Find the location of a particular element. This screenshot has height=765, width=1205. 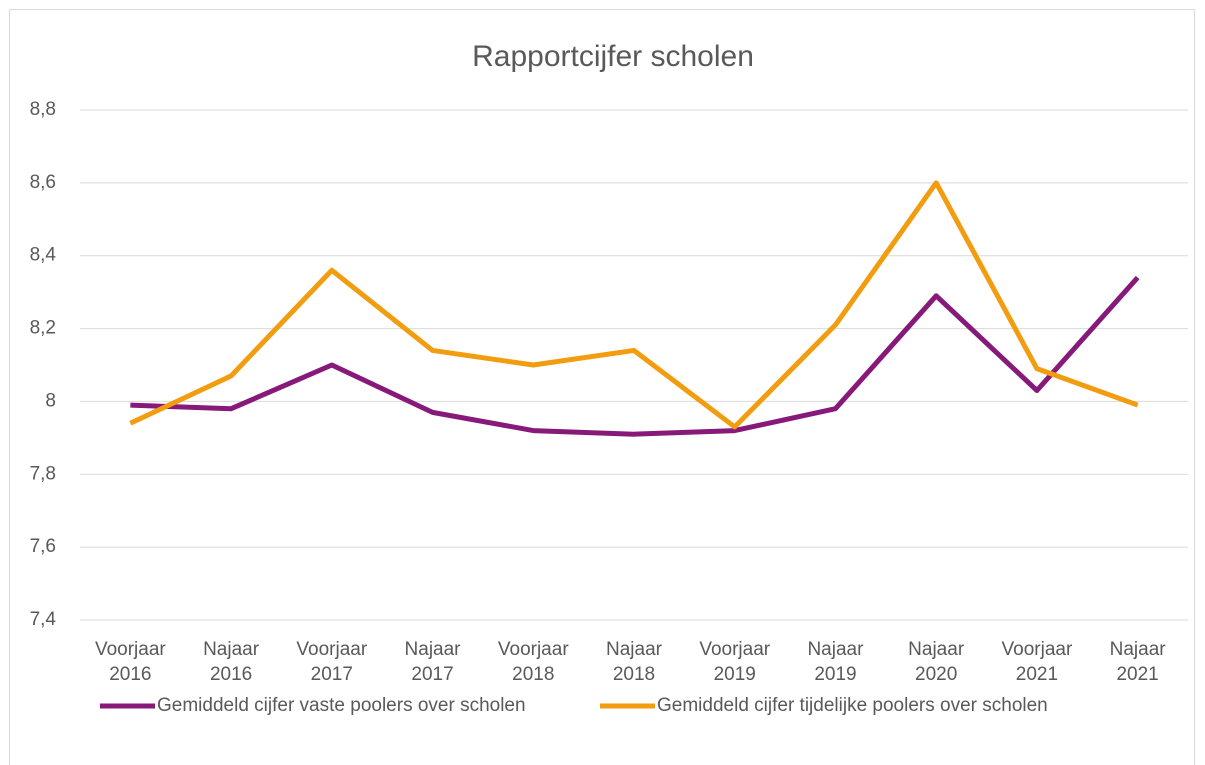

y-tick-label: 8 is located at coordinates (50, 400).